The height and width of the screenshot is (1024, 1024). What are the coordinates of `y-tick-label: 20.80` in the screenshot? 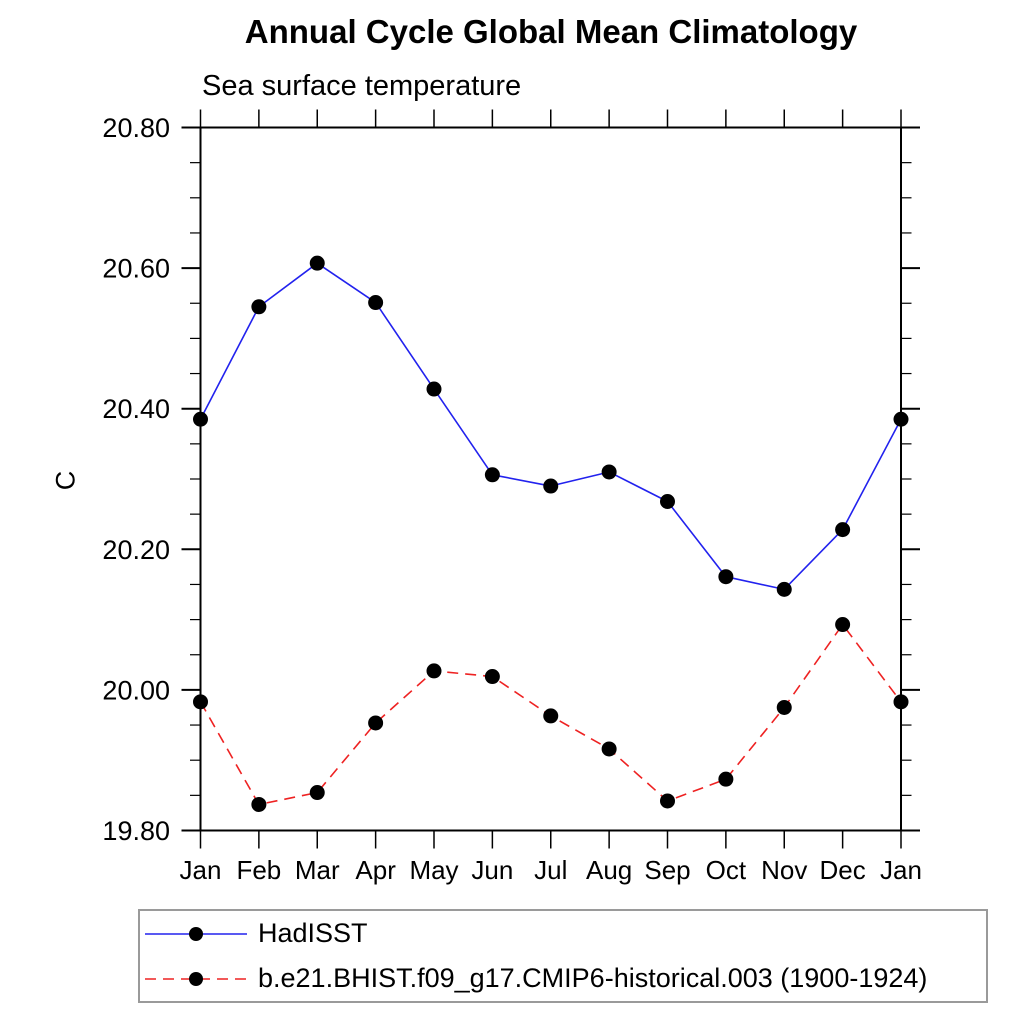 It's located at (136, 128).